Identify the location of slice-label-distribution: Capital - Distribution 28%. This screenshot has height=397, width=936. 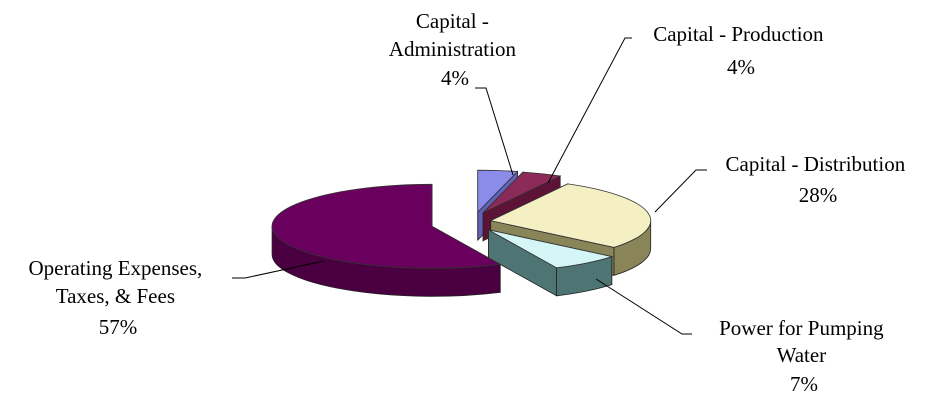
(818, 179).